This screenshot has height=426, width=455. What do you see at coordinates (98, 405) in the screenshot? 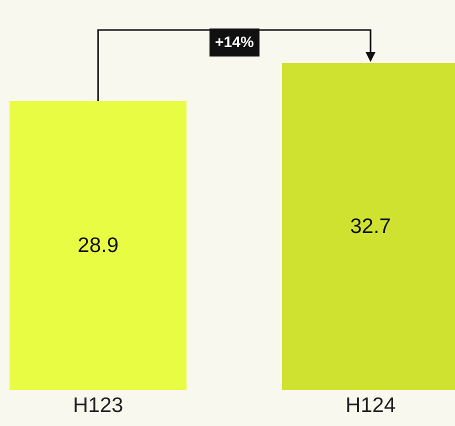
I see `x-tick-label: H123` at bounding box center [98, 405].